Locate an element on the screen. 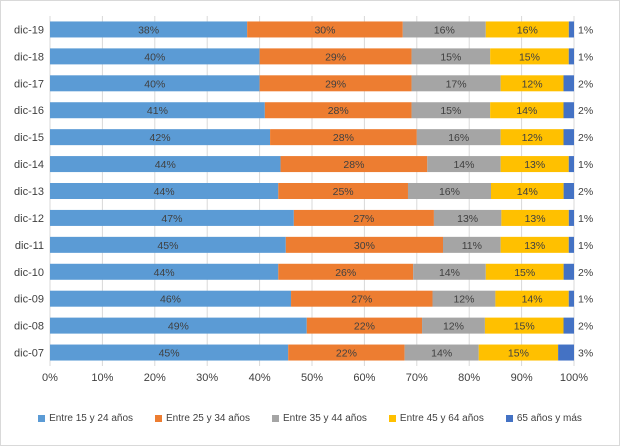  legend-label: Entre 15 y 24 años is located at coordinates (91, 418).